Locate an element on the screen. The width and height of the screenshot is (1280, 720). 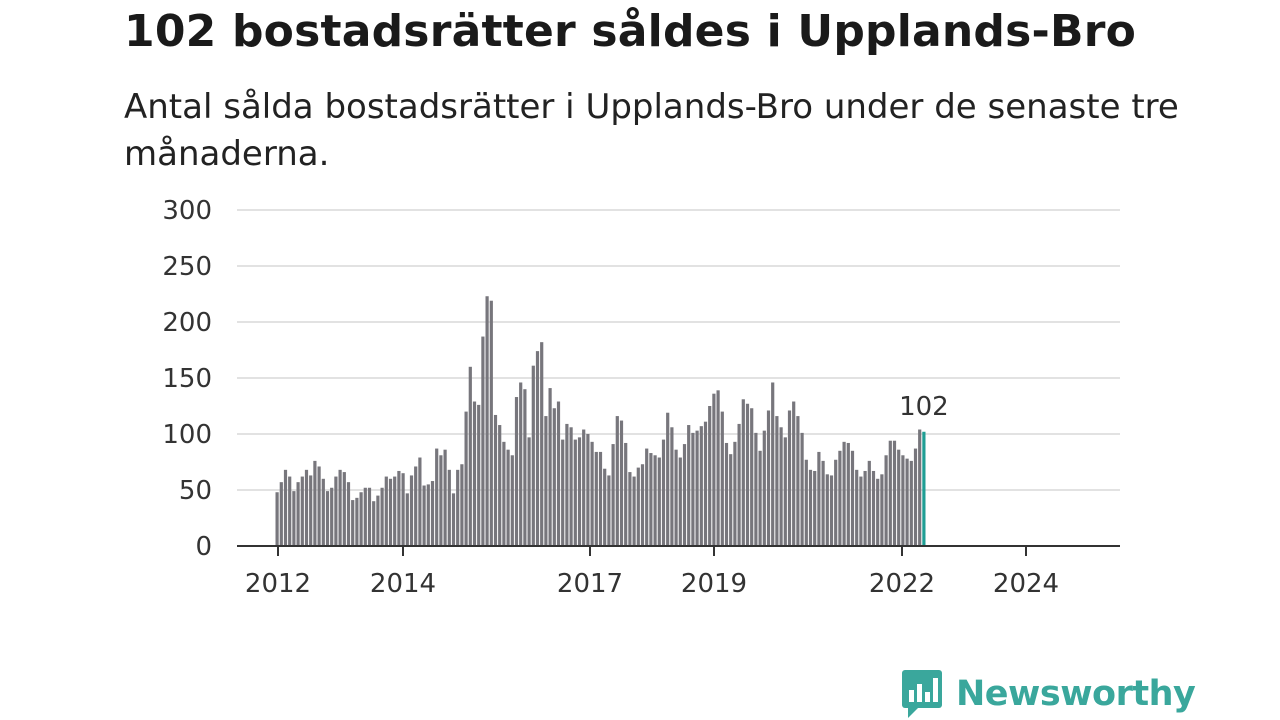
y-tick-label: 300 is located at coordinates (187, 211).